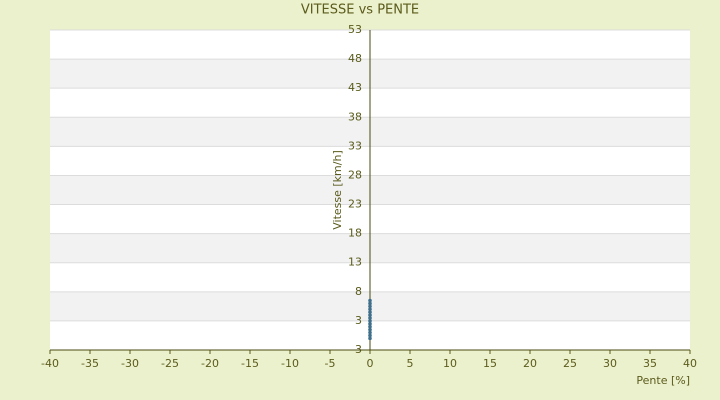  What do you see at coordinates (663, 380) in the screenshot?
I see `x-axis-label: Pente [%]` at bounding box center [663, 380].